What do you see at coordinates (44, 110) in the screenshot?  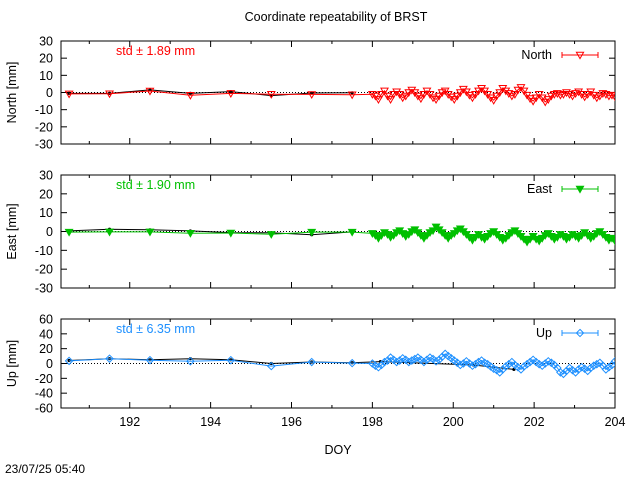 I see `y-tick-label: -10` at bounding box center [44, 110].